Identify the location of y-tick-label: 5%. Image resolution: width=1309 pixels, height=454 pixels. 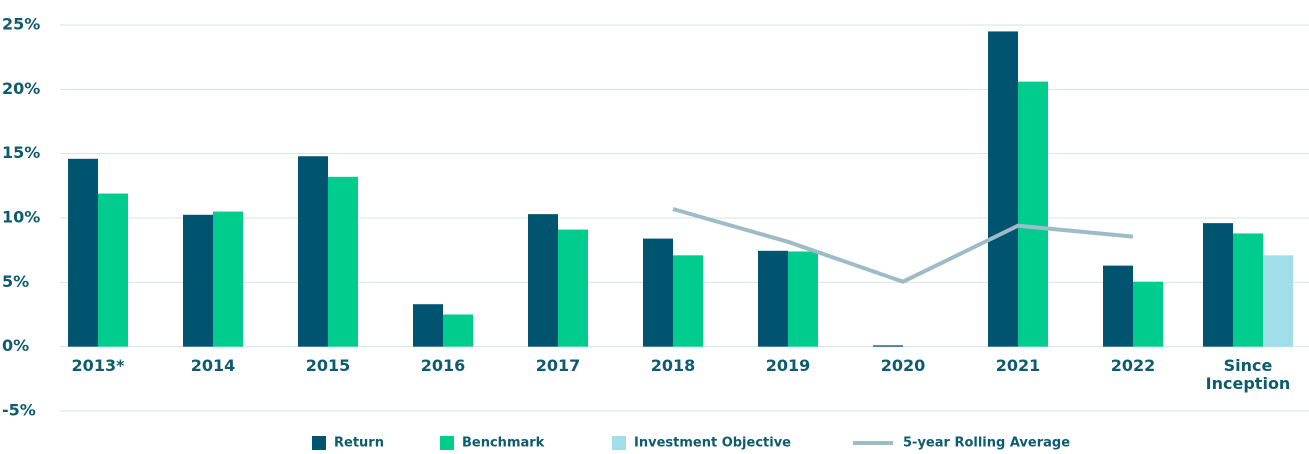
(15, 281).